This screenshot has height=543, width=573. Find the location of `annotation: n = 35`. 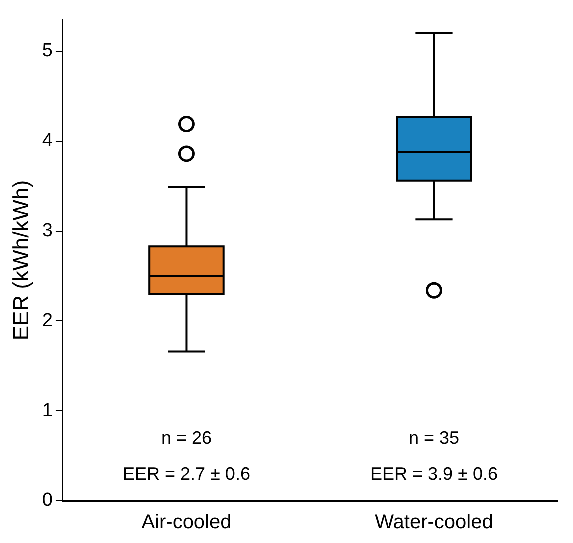

annotation: n = 35 is located at coordinates (434, 438).